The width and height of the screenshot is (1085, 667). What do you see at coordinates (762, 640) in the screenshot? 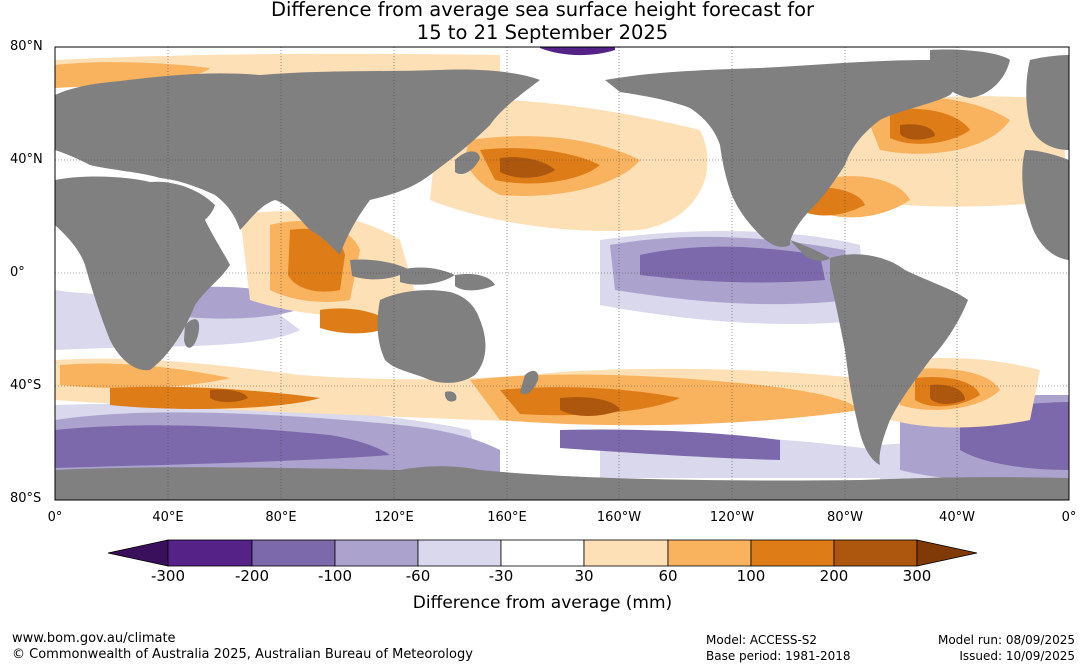
I see `model-text: Model: ACCESS-S2` at bounding box center [762, 640].